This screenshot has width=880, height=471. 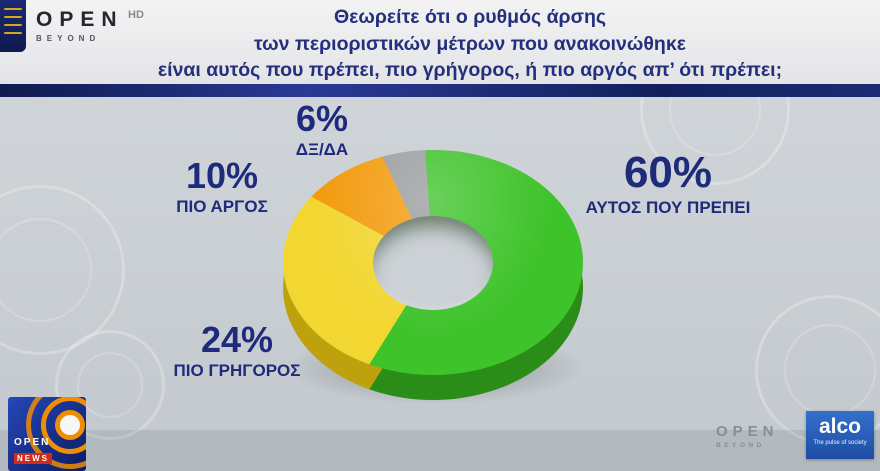 I want to click on slice-label-pio-grigoros: 24% ΠΙΟ ΓΡΗΓΟΡΟΣ, so click(x=237, y=351).